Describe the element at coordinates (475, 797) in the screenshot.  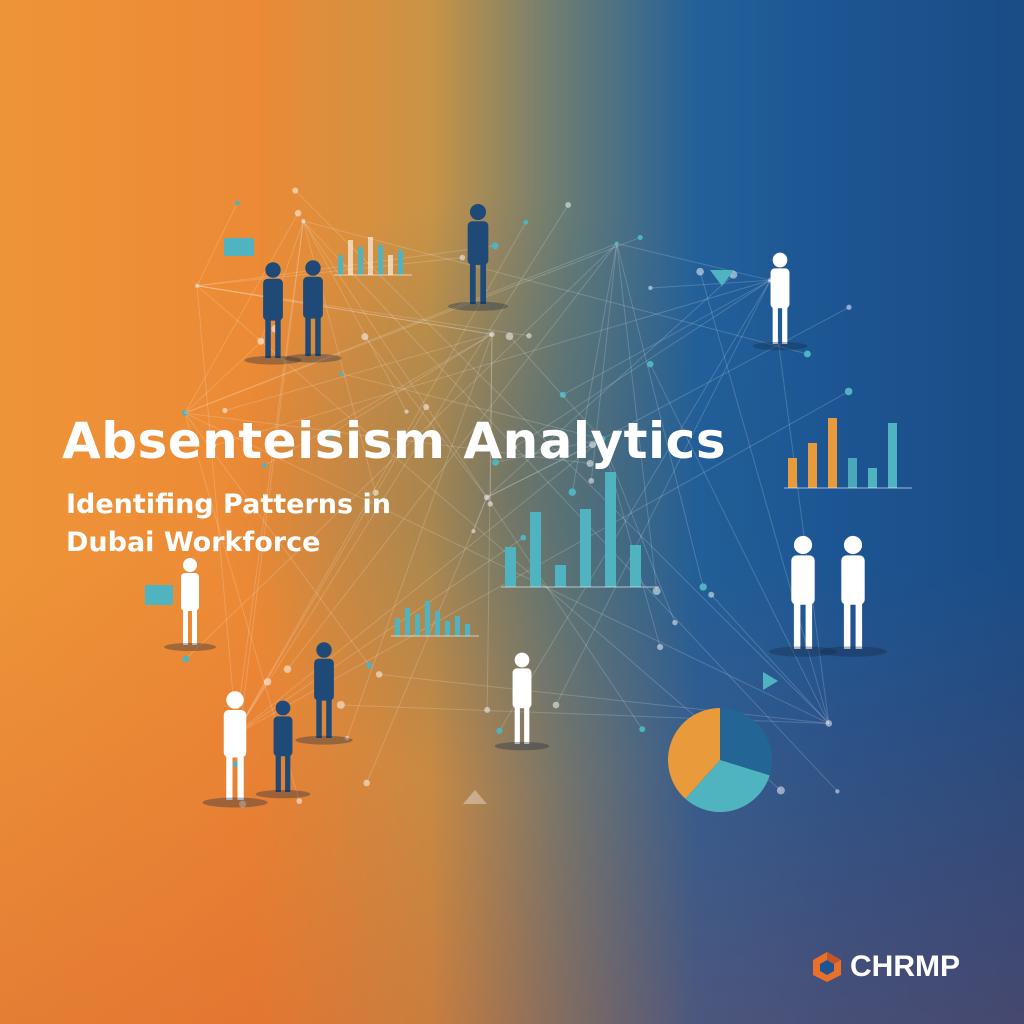
I see `triangle-icon` at that location.